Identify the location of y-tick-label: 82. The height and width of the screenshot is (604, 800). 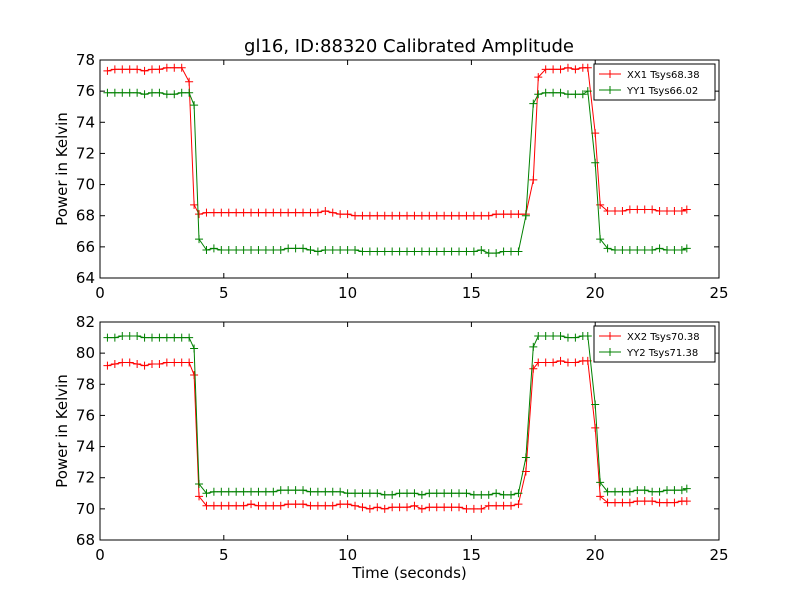
(85, 322).